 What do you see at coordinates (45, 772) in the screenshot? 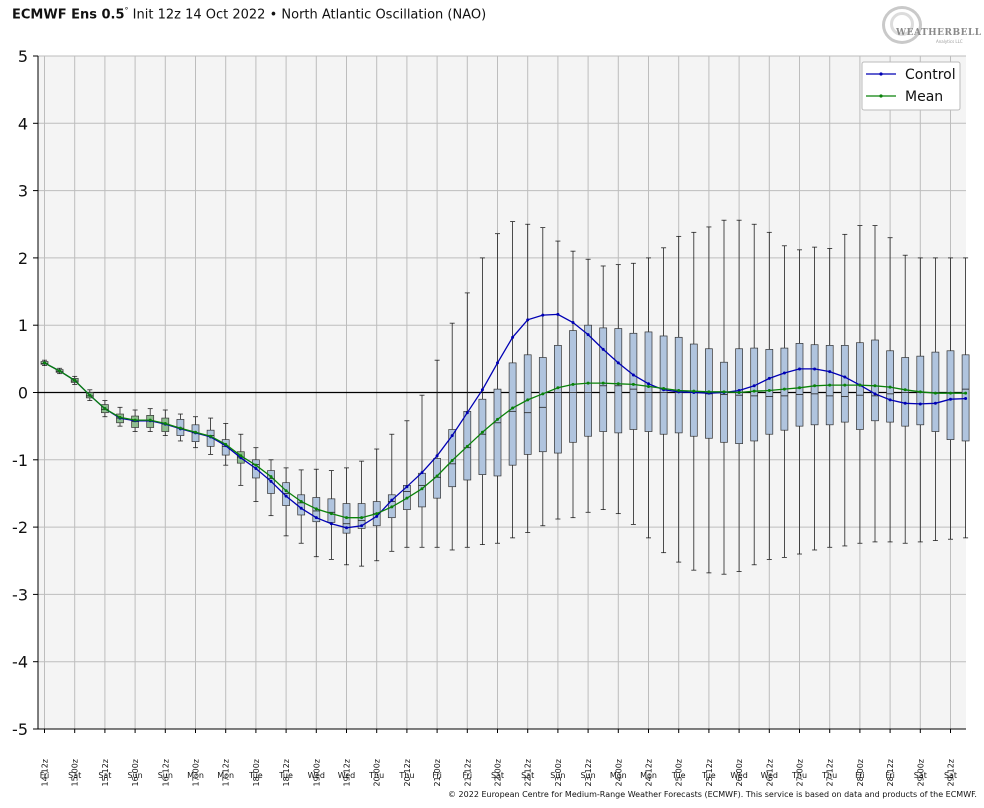
I see `x-tick-label: 14-12z` at bounding box center [45, 772].